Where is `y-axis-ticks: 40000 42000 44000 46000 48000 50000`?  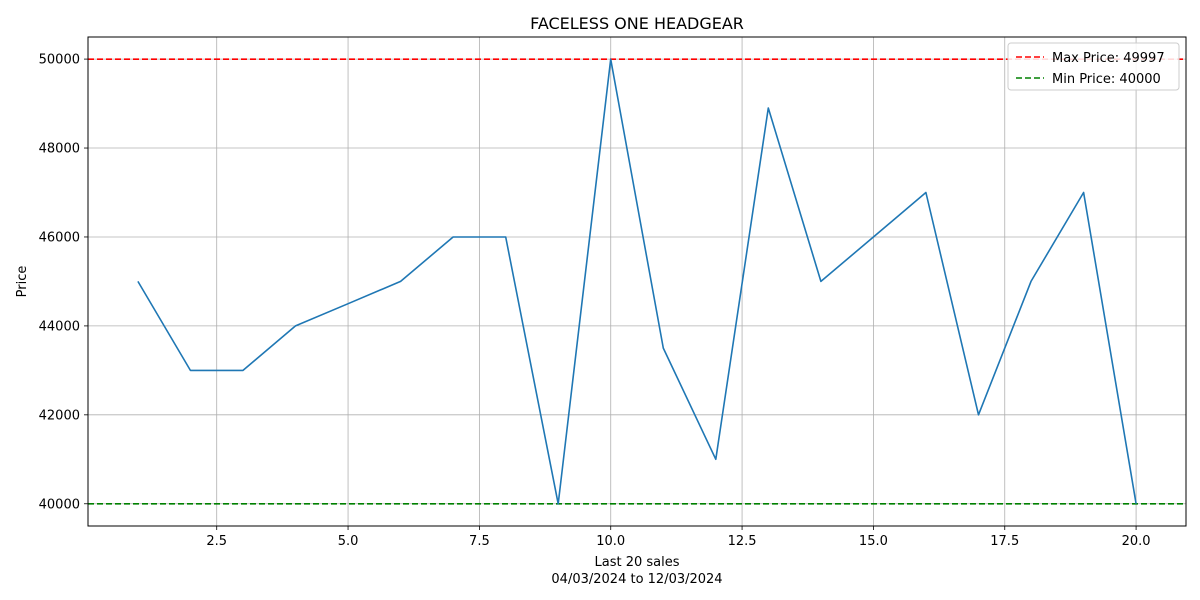
y-axis-ticks: 40000 42000 44000 46000 48000 50000 is located at coordinates (63, 282).